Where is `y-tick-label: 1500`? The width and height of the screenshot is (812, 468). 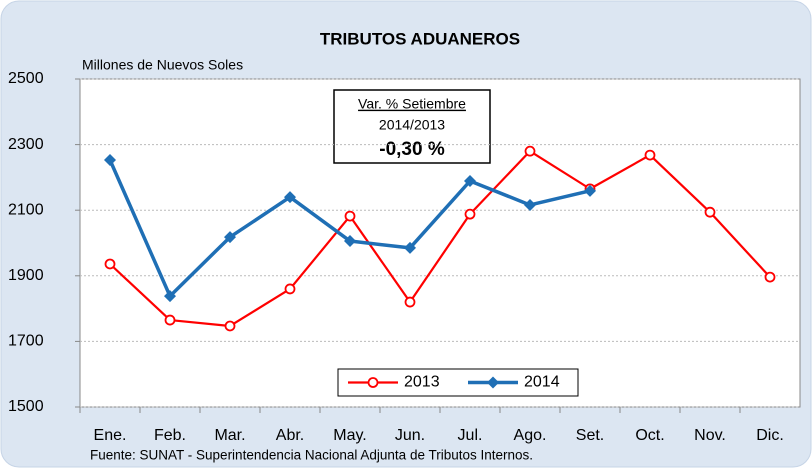 y-tick-label: 1500 is located at coordinates (26, 406).